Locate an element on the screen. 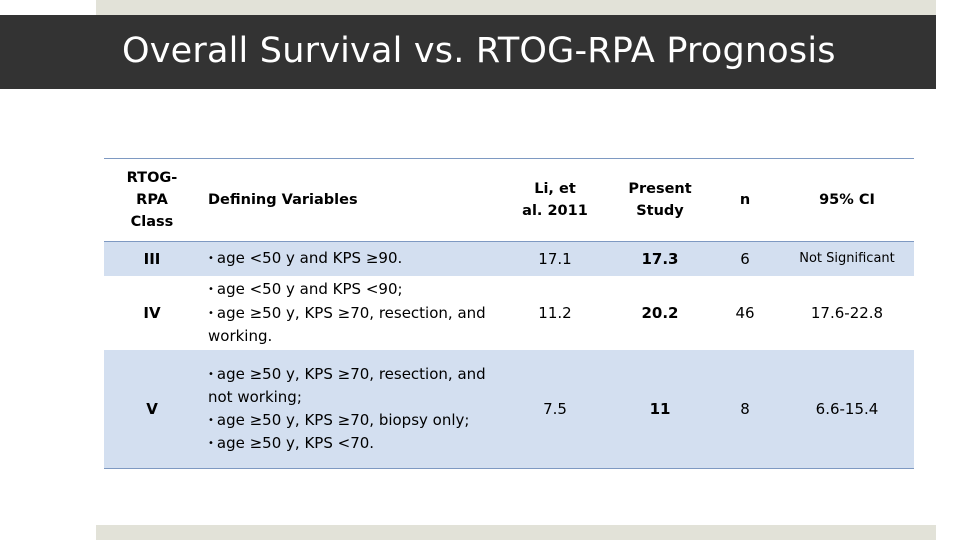 This screenshot has width=960, height=540. header-present-study: Present Study is located at coordinates (660, 200).